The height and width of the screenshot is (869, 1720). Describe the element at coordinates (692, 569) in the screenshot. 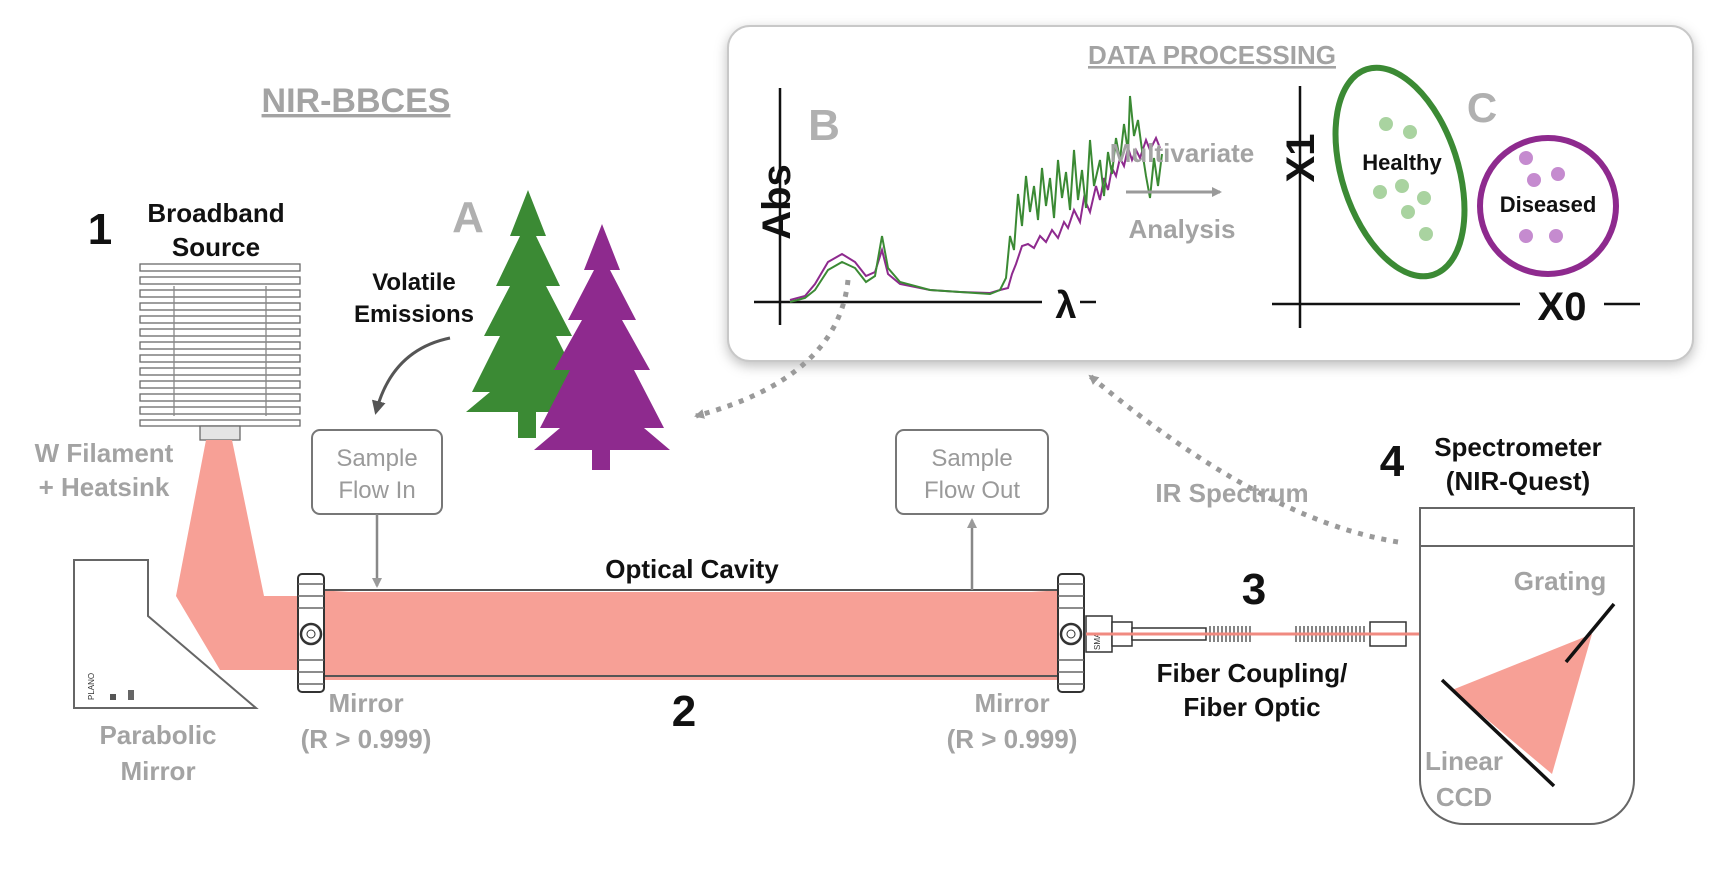

I see `cavity-label: Optical Cavity` at that location.